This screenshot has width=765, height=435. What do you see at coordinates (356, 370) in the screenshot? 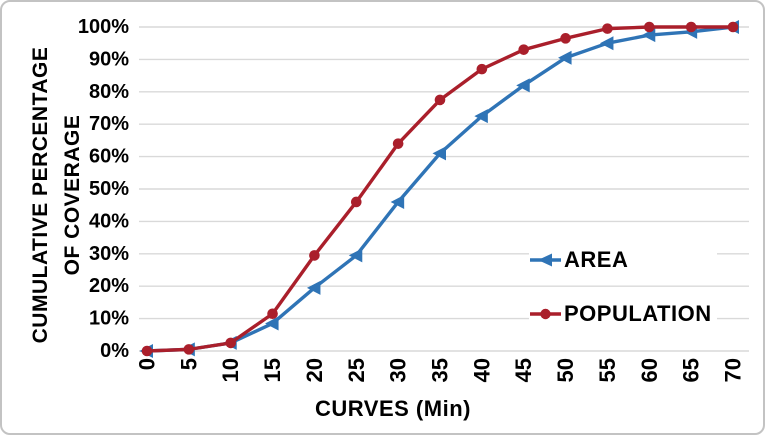
I see `x-tick-label: 25` at bounding box center [356, 370].